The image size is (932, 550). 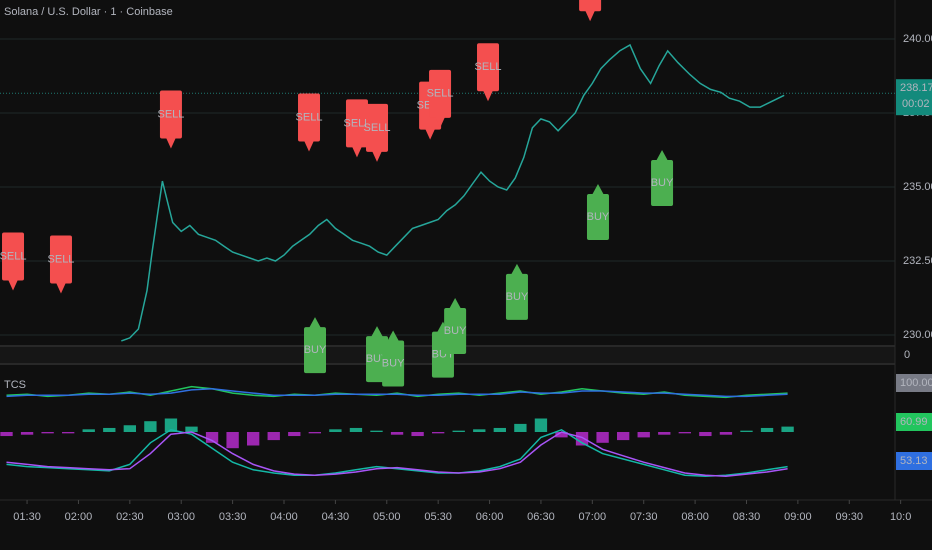 I want to click on value-badge-label: 100.00, so click(x=916, y=383).